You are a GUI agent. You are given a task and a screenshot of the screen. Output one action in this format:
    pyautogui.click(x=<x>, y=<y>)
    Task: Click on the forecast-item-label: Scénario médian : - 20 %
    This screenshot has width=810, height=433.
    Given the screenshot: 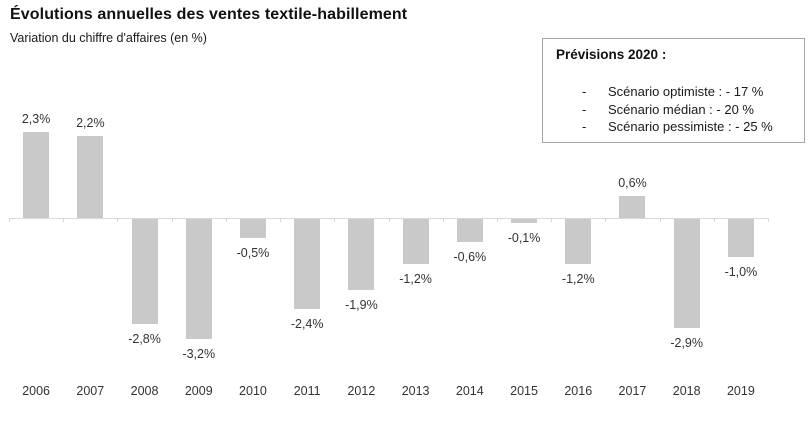 What is the action you would take?
    pyautogui.click(x=681, y=109)
    